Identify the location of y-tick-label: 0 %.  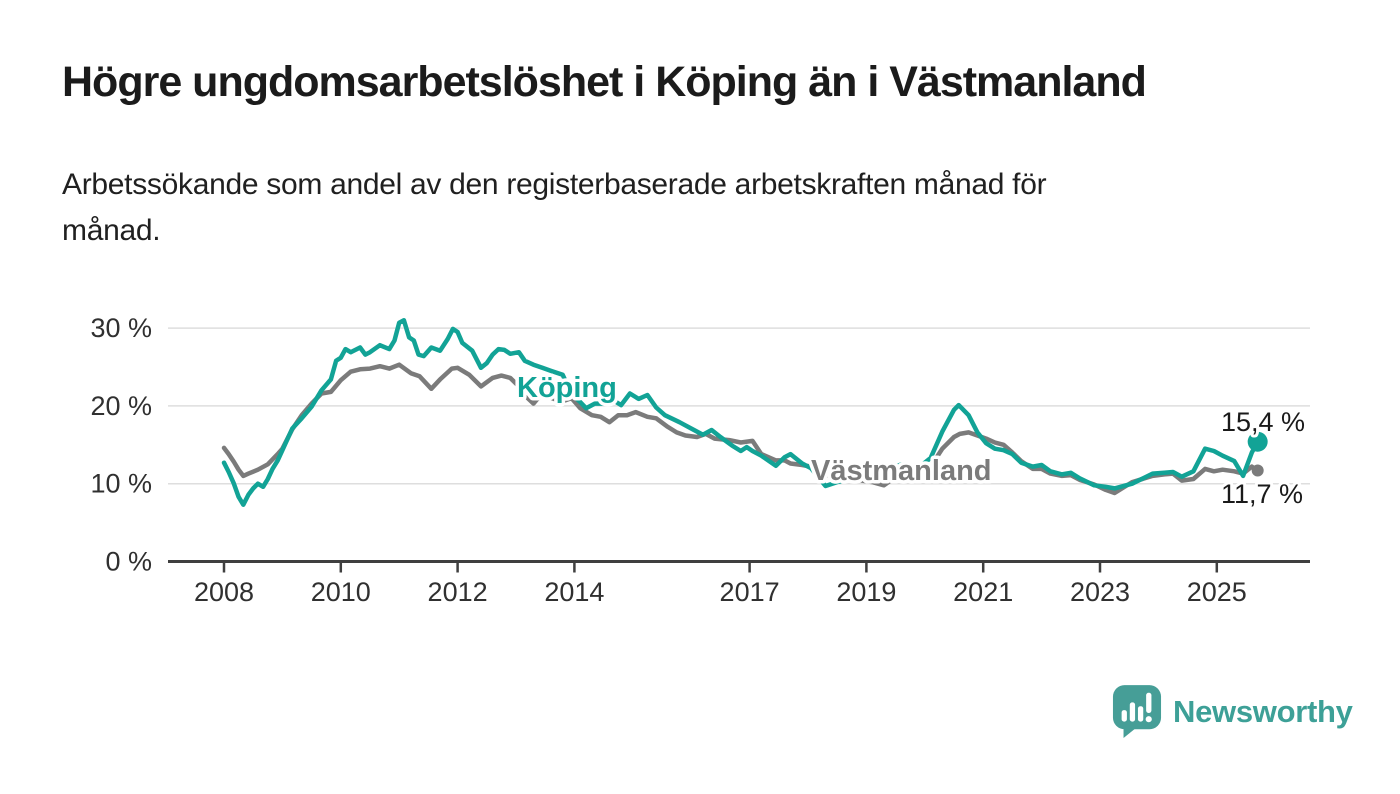
(128, 562).